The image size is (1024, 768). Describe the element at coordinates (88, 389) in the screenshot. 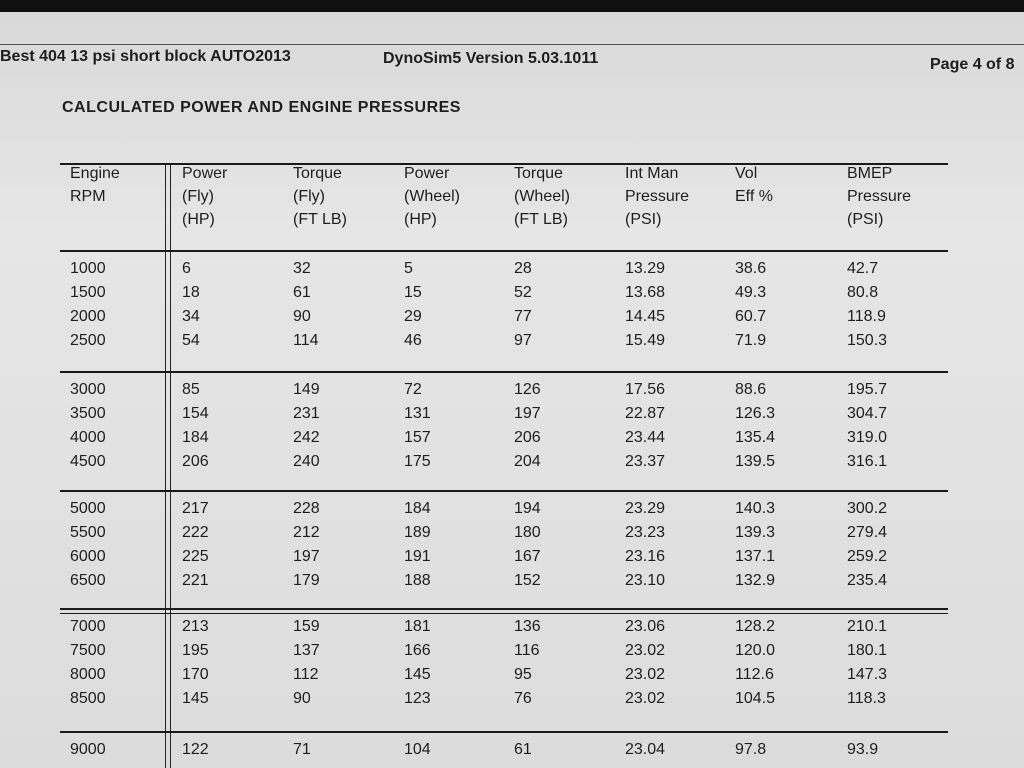

I see `cell: 3000` at that location.